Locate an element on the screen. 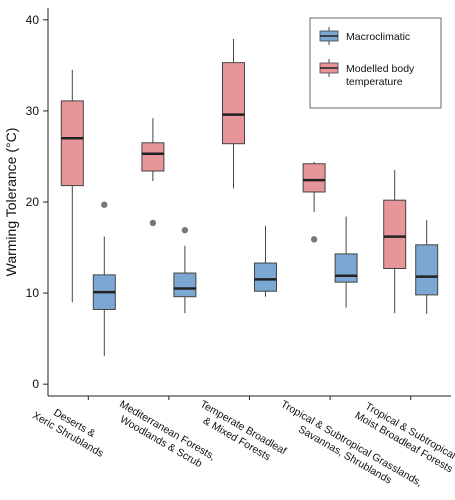  y-tick-label: 20 is located at coordinates (33, 202).